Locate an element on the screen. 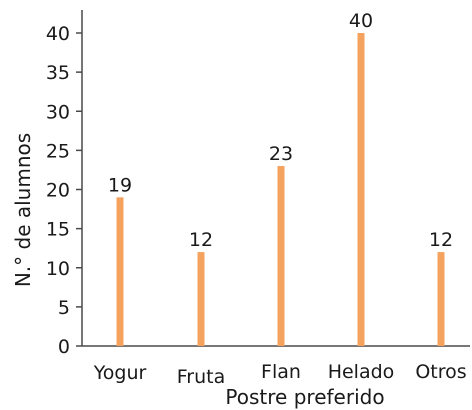 Image resolution: width=472 pixels, height=410 pixels. y-tick-label: 30 is located at coordinates (58, 112).